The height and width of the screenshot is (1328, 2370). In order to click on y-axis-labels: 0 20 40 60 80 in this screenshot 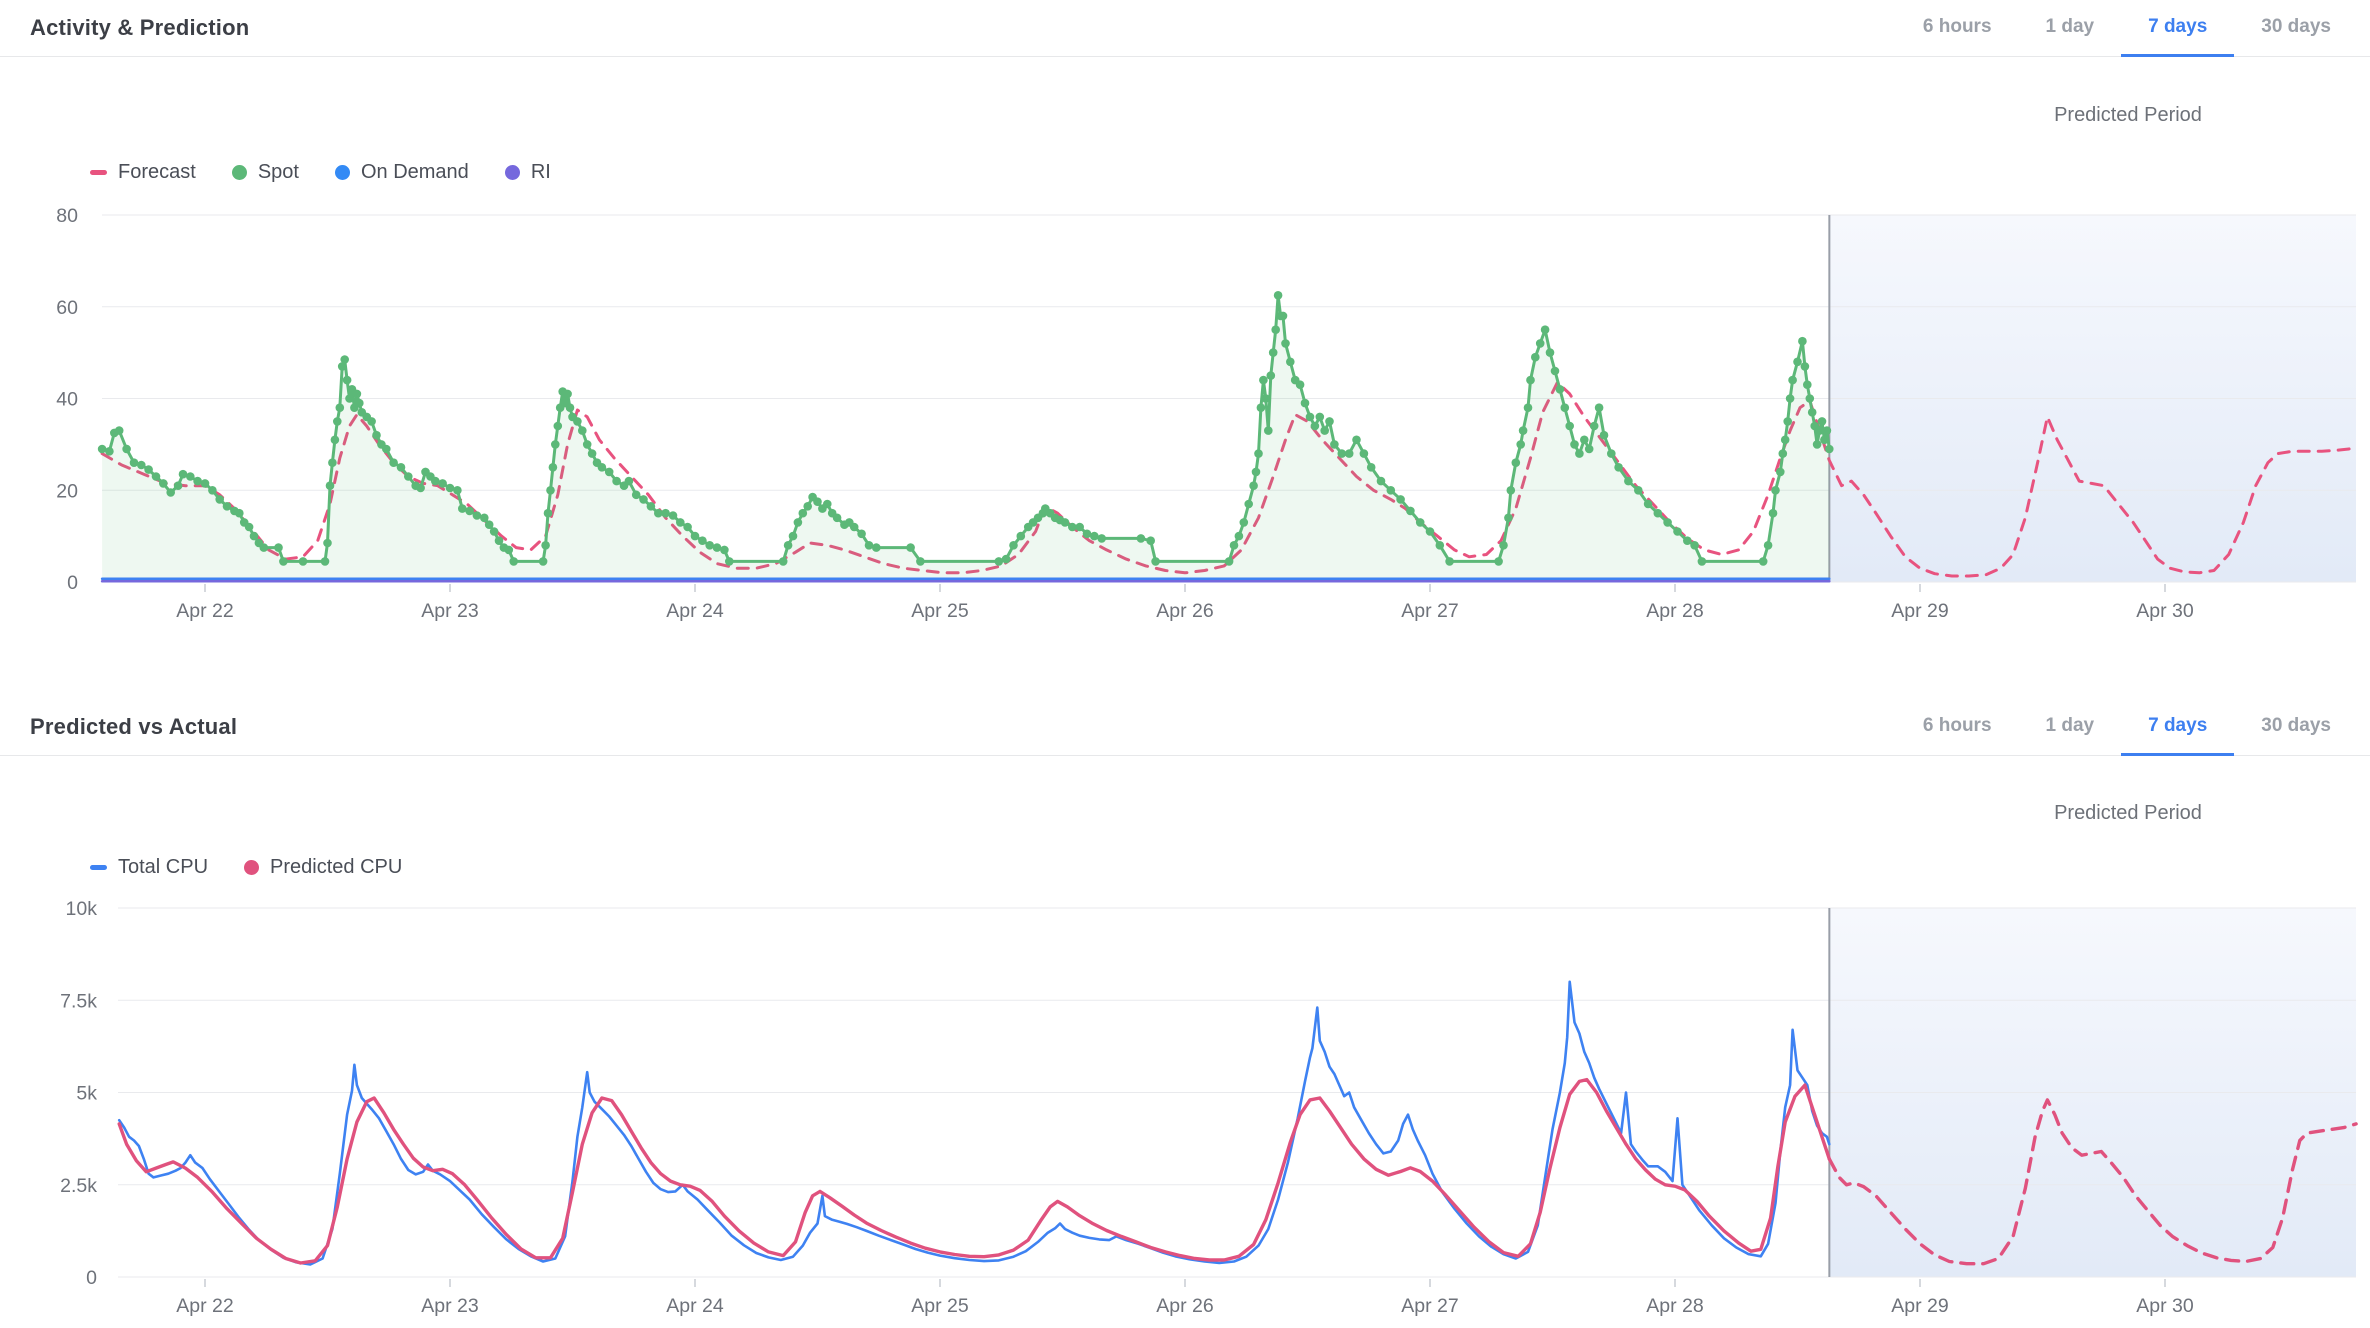, I will do `click(67, 399)`.